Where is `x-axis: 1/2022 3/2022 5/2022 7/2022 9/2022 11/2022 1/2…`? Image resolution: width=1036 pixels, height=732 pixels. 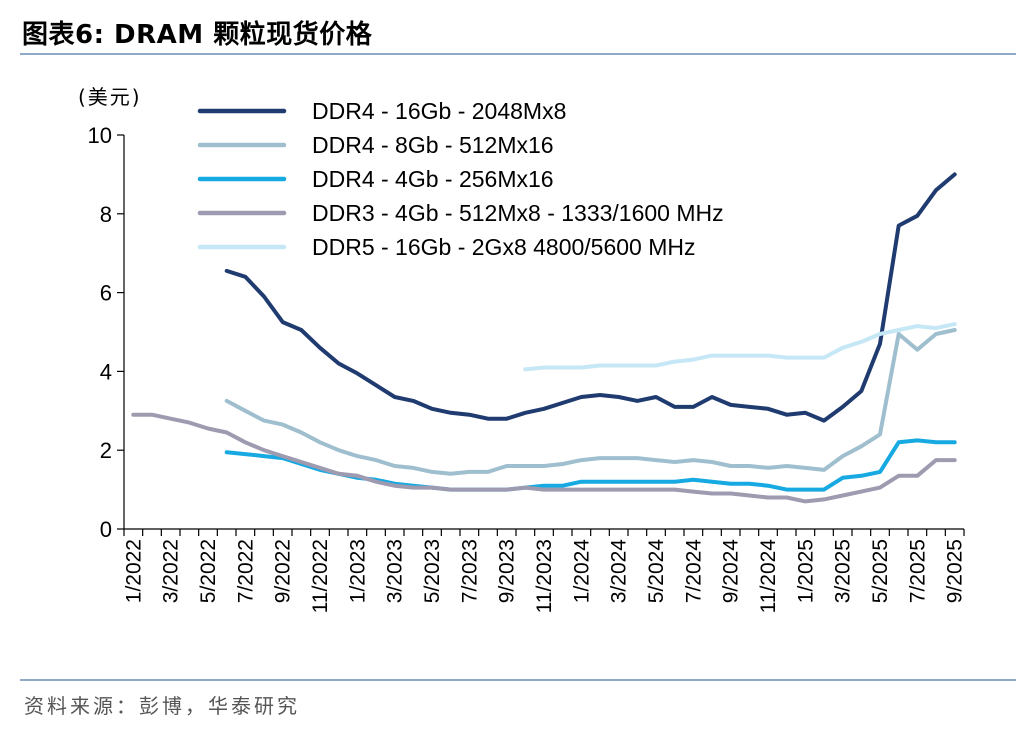 x-axis: 1/2022 3/2022 5/2022 7/2022 9/2022 11/2022 1/2… is located at coordinates (544, 571).